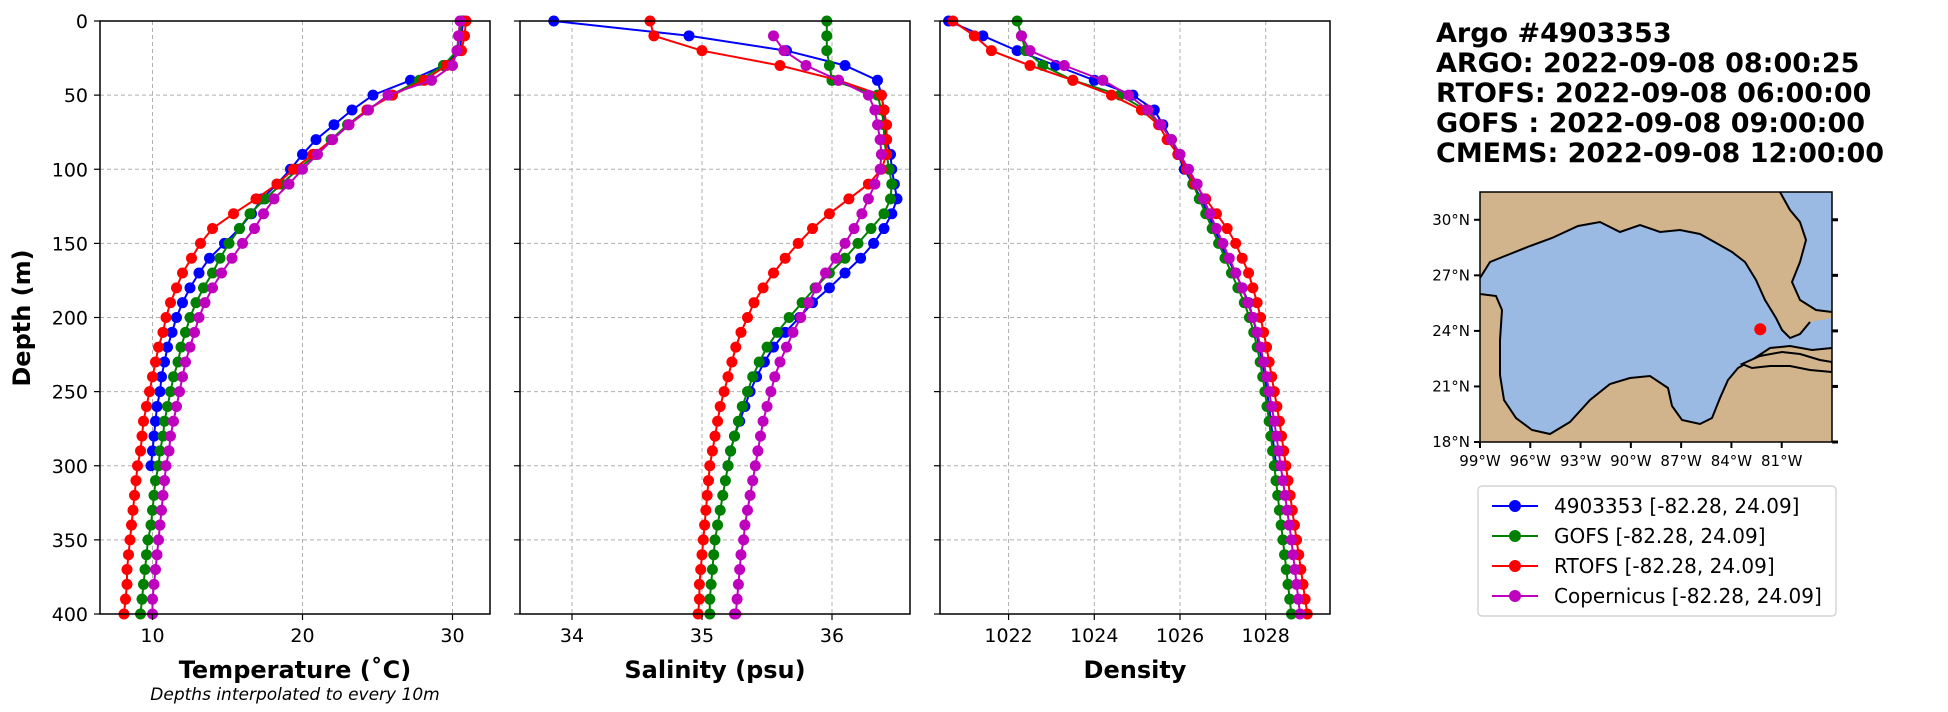  What do you see at coordinates (70, 244) in the screenshot?
I see `depth-tick-label: 150` at bounding box center [70, 244].